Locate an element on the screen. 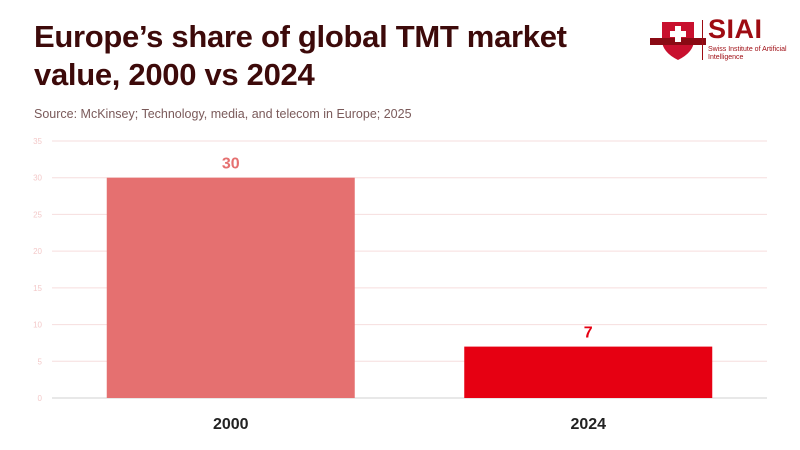  y-tick-label: 0 is located at coordinates (40, 398).